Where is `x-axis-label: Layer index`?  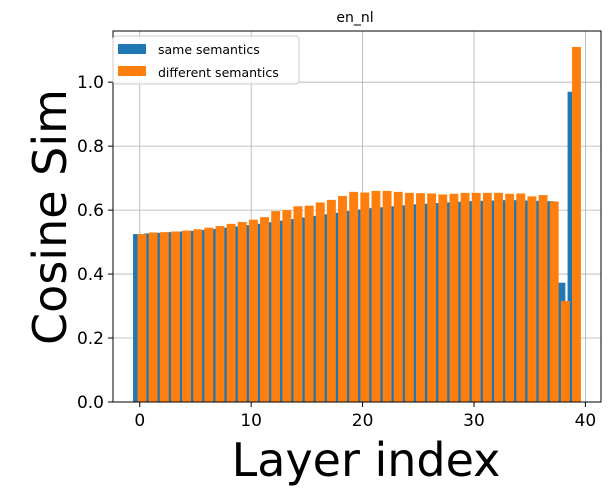 x-axis-label: Layer index is located at coordinates (366, 460).